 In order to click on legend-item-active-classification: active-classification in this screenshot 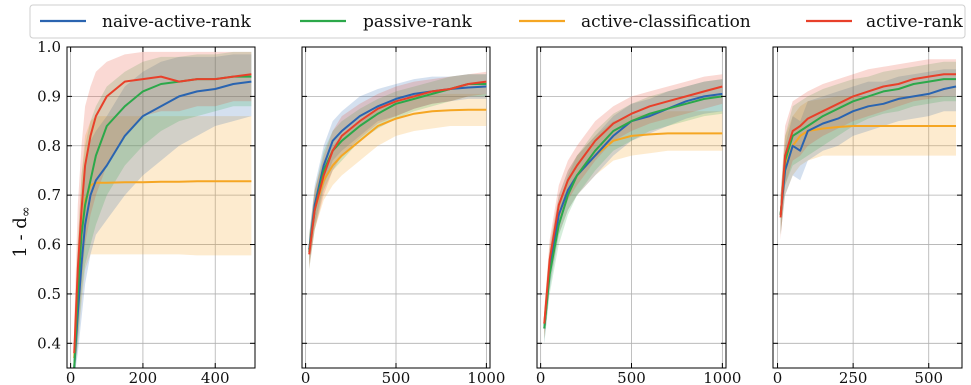, I will do `click(635, 22)`.